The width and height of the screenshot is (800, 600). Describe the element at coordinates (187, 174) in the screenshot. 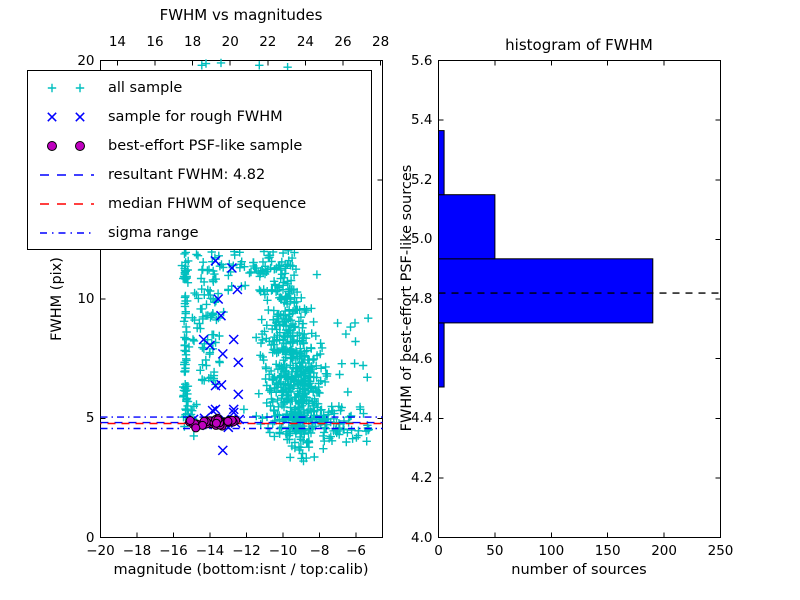

I see `legend-label: resultant FWHM: 4.82` at that location.